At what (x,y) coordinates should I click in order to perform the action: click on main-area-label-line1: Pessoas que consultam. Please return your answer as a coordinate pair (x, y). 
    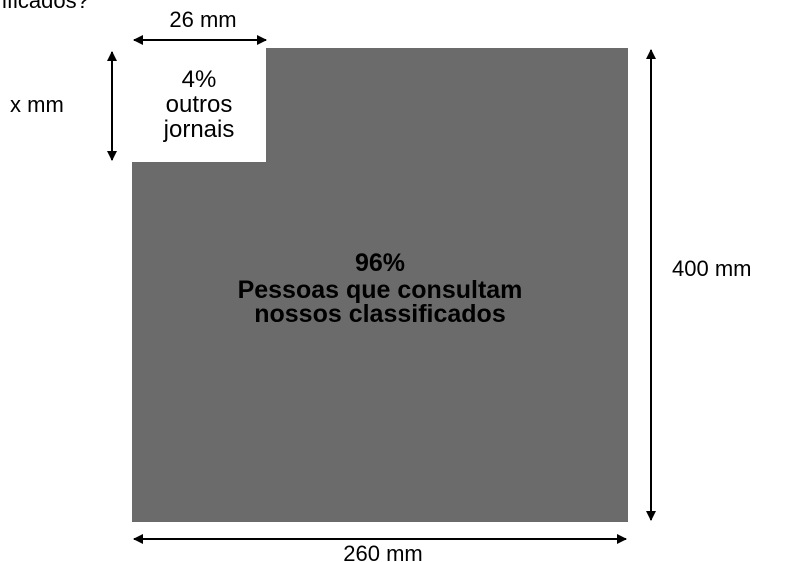
    Looking at the image, I should click on (380, 290).